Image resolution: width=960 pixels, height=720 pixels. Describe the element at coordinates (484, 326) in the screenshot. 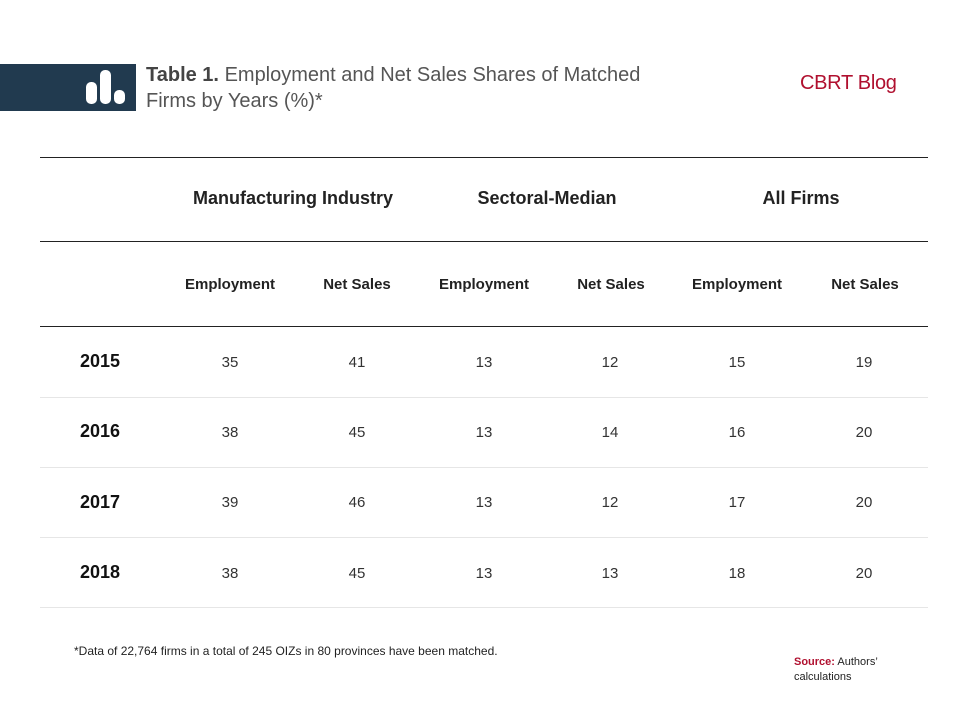

I see `subheader-rule` at that location.